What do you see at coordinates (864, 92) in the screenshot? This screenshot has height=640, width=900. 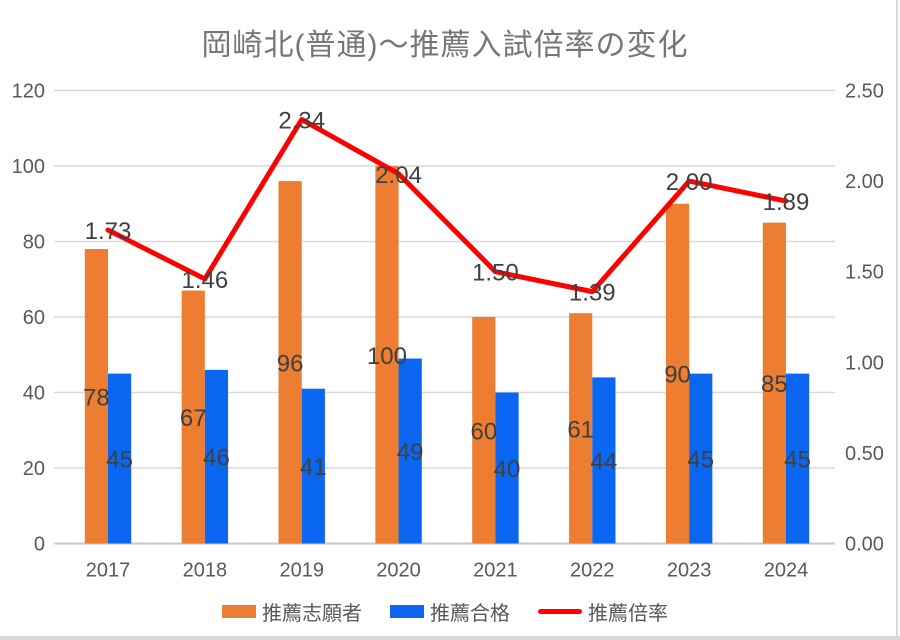 I see `right-axis-label: 2.50` at bounding box center [864, 92].